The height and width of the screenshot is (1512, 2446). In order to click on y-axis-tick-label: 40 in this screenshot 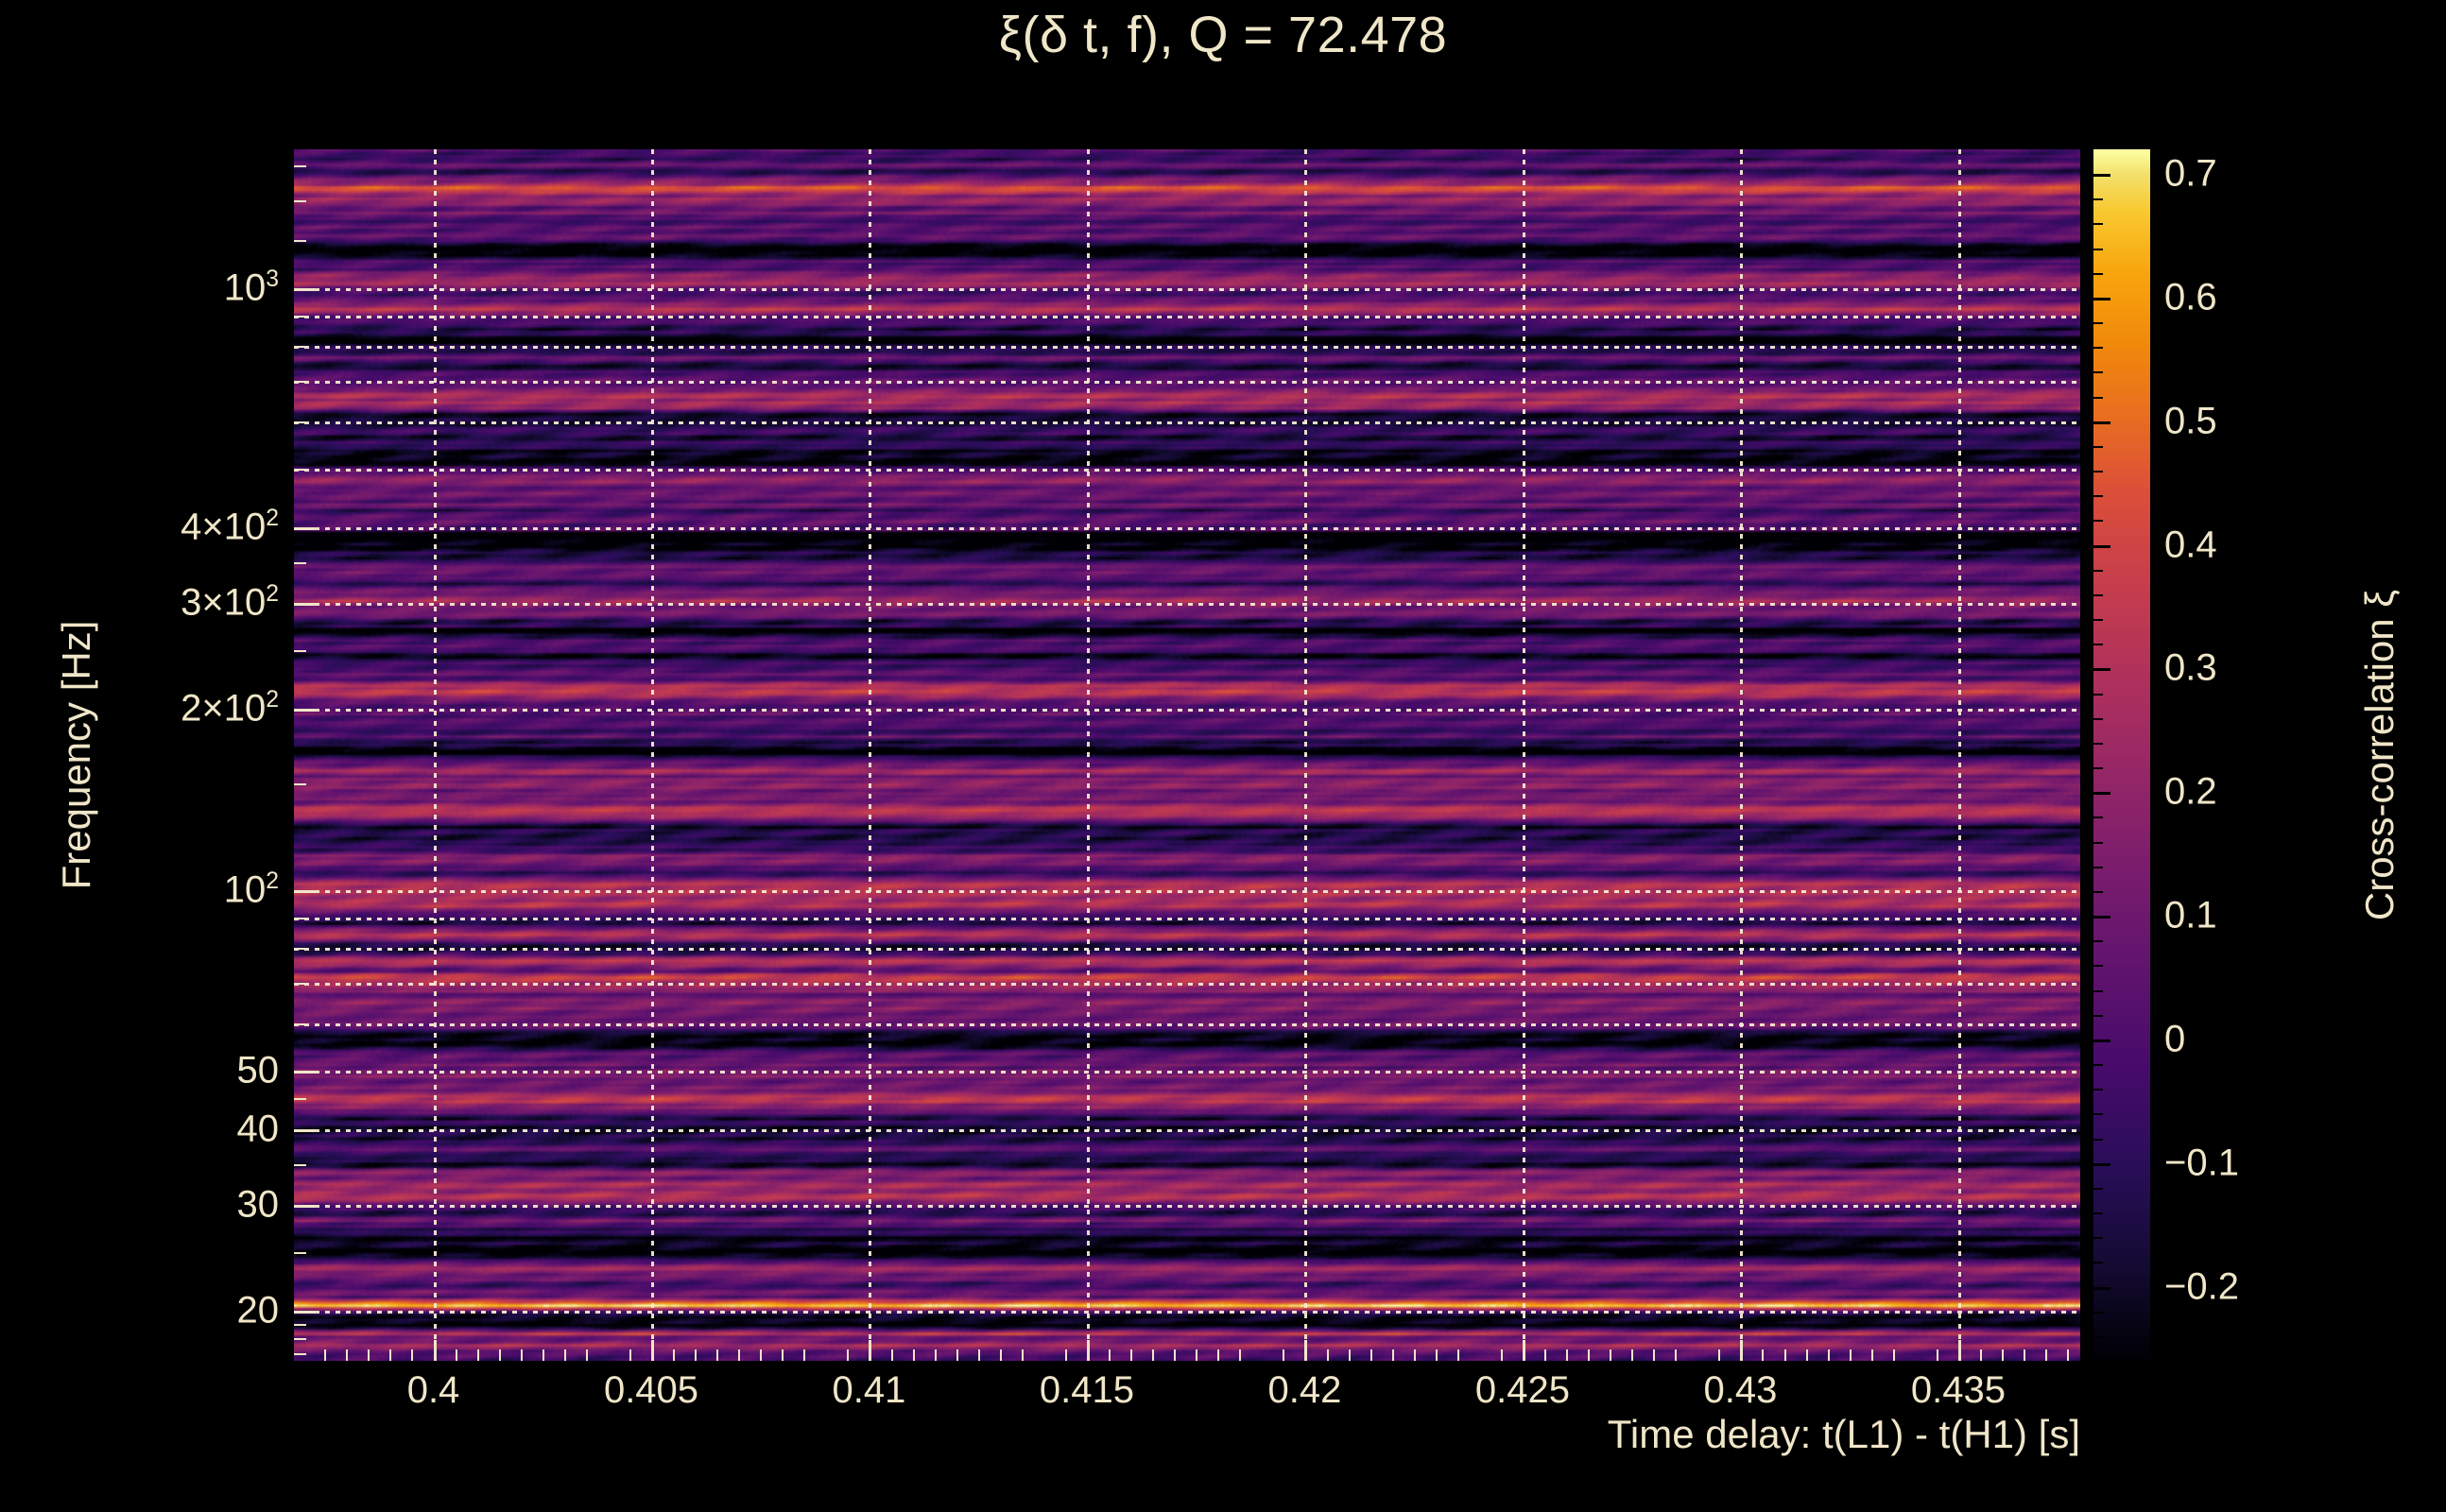, I will do `click(258, 1129)`.